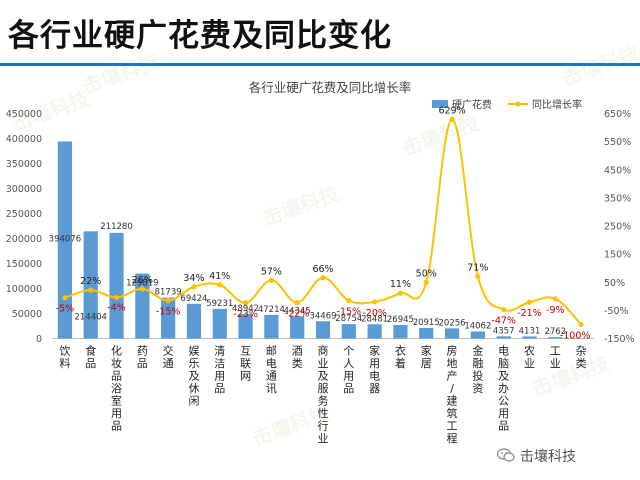 Image resolution: width=640 pixels, height=480 pixels. What do you see at coordinates (348, 331) in the screenshot?
I see `bar-个人用品` at bounding box center [348, 331].